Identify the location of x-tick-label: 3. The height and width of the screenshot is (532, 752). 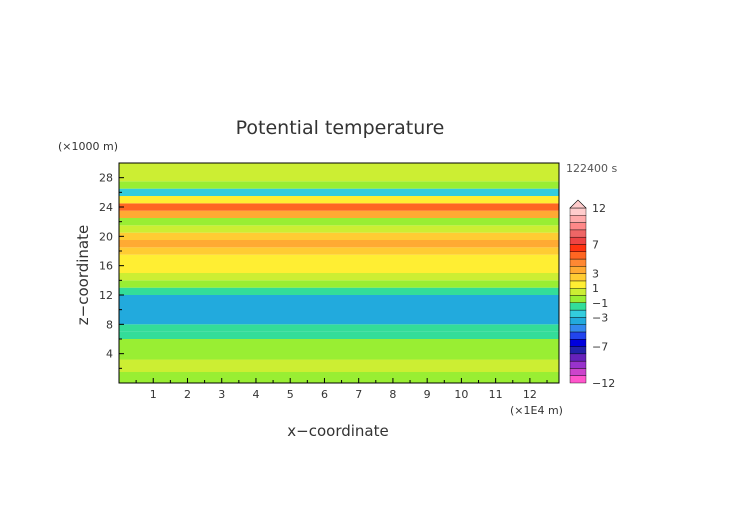
(221, 394).